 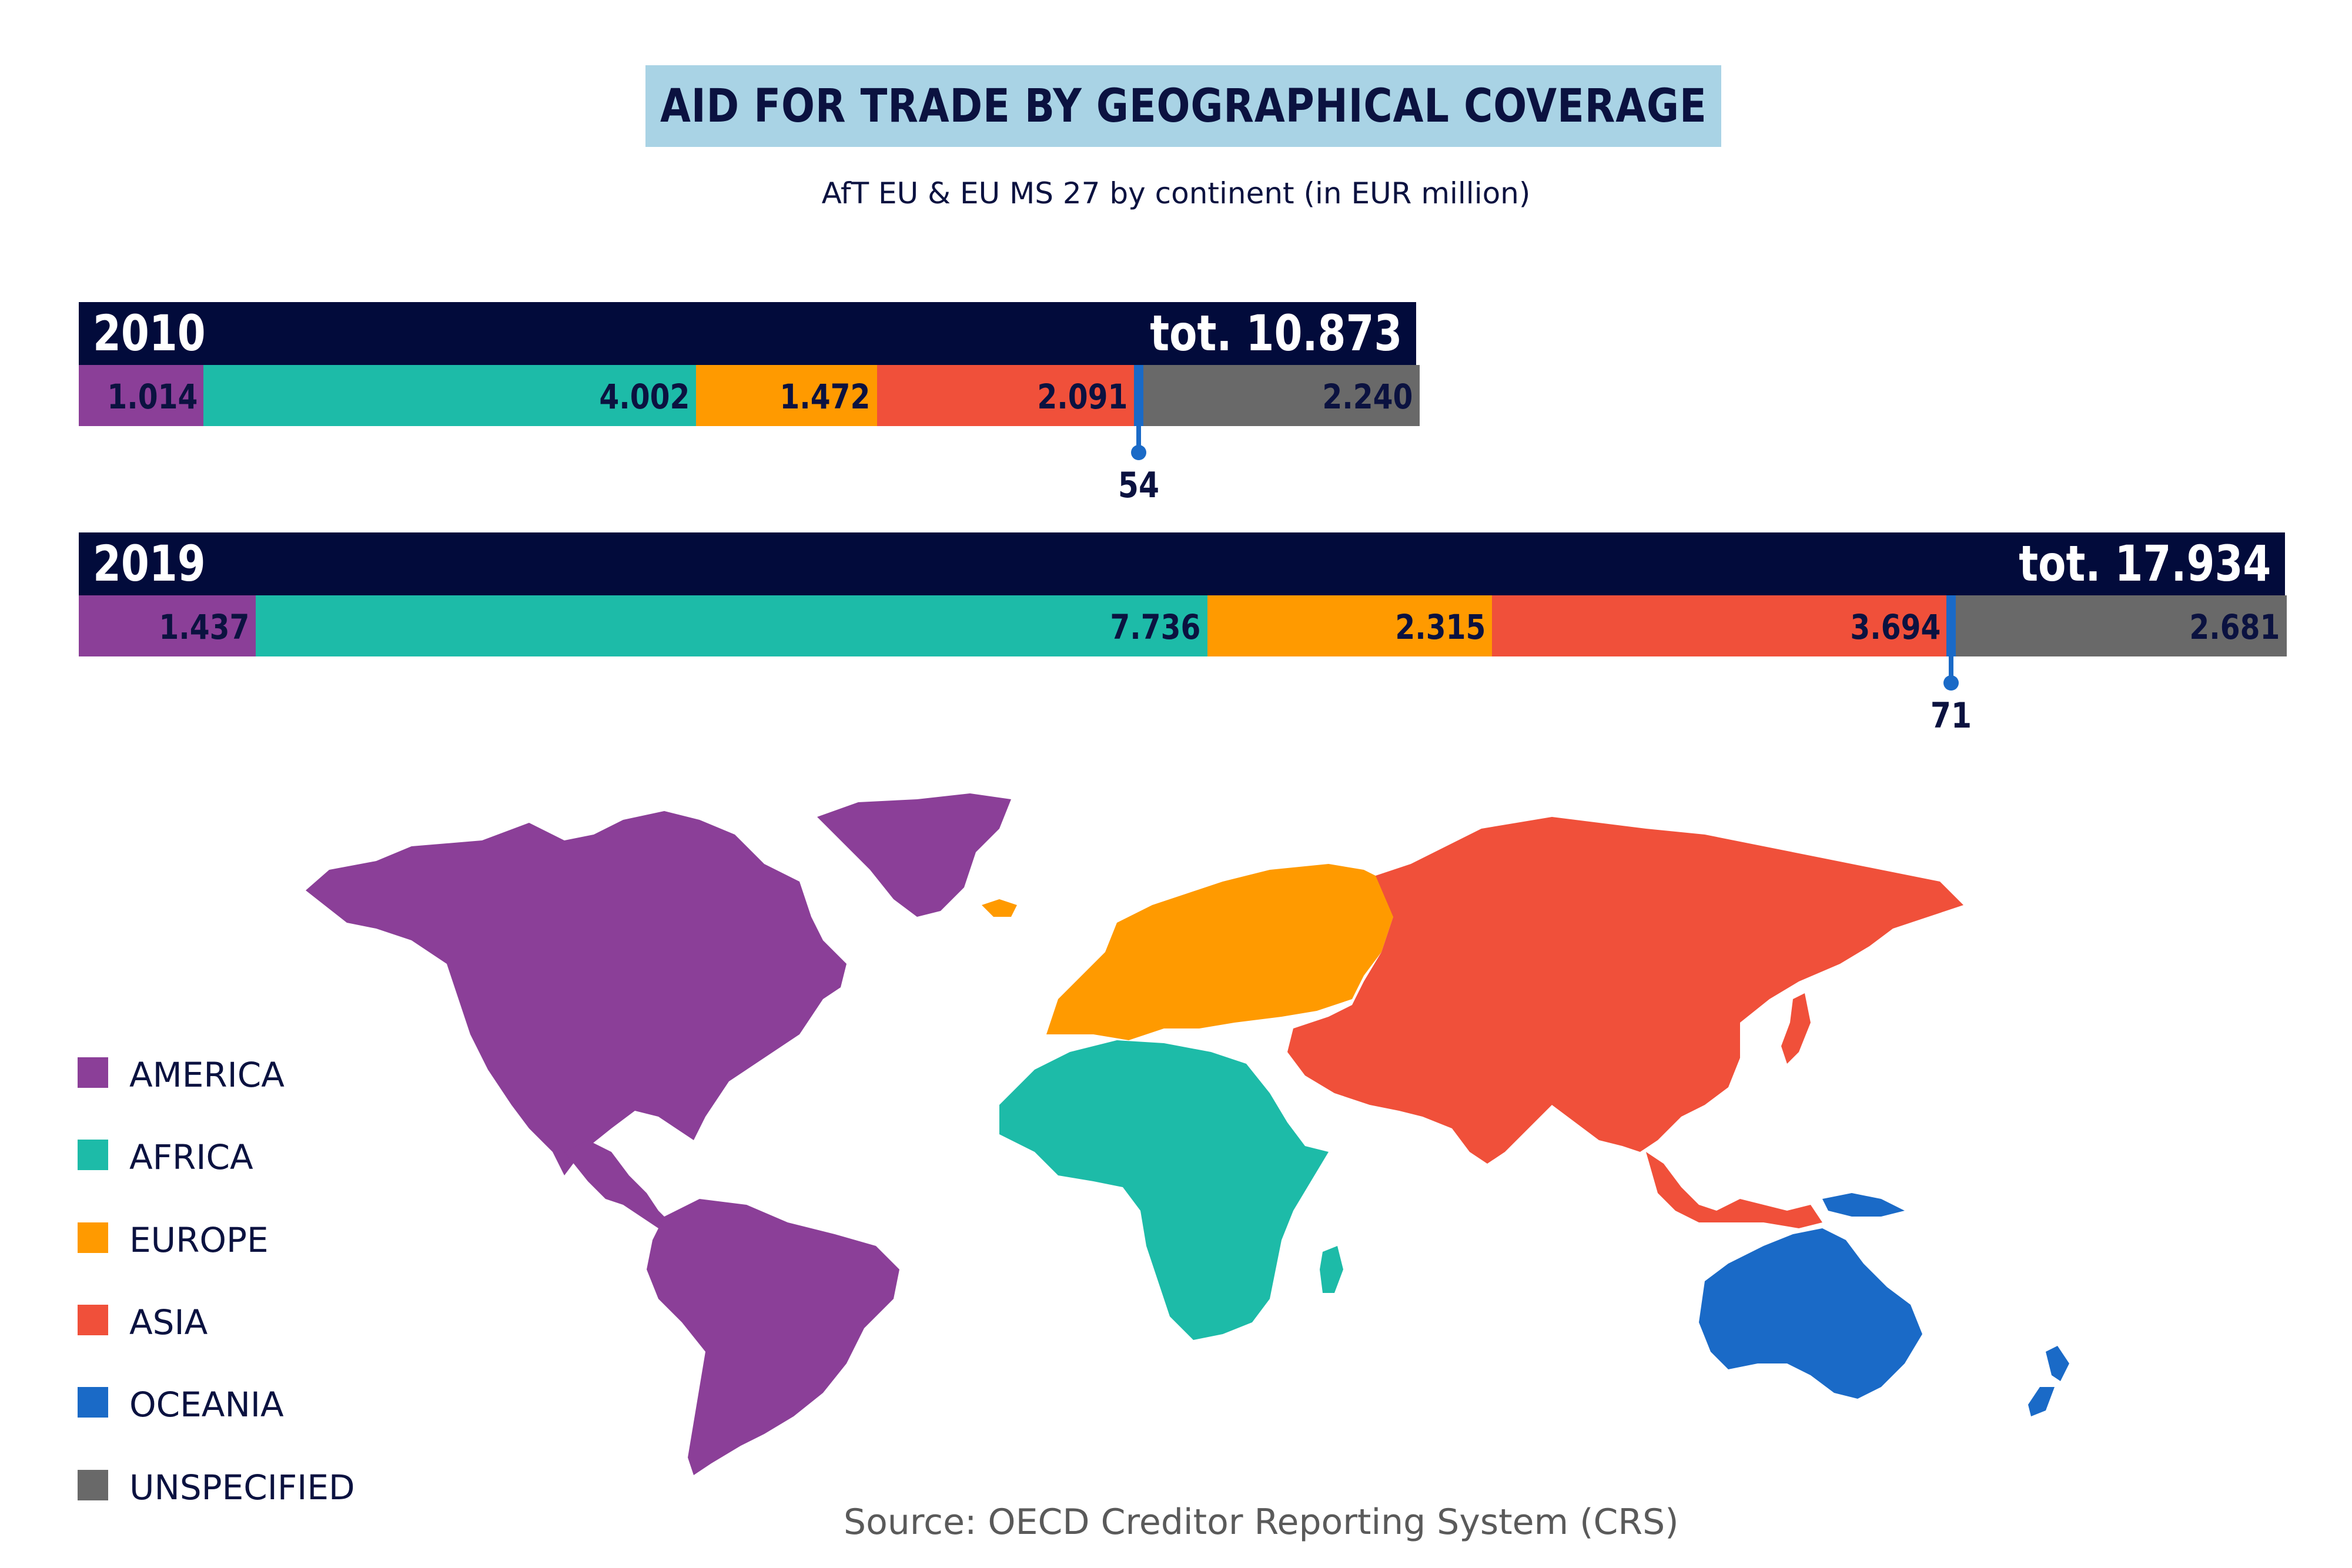 What do you see at coordinates (1139, 486) in the screenshot?
I see `oceania-callout-label: 54` at bounding box center [1139, 486].